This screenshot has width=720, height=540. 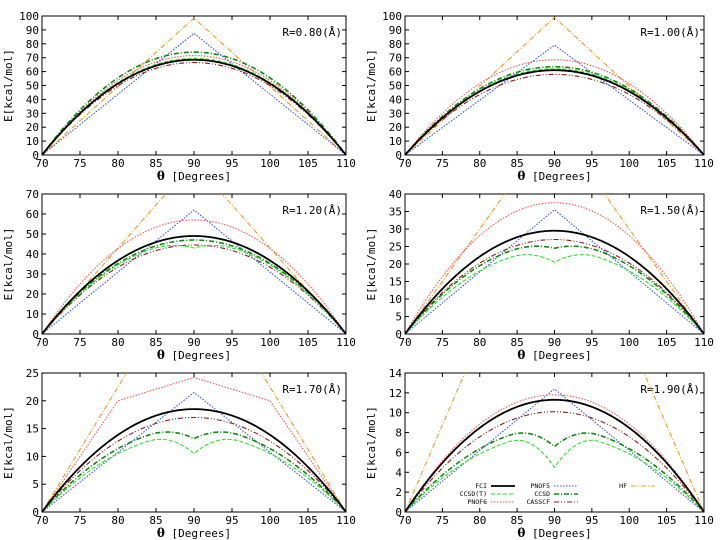 What do you see at coordinates (542, 494) in the screenshot?
I see `legend-label: CCSD` at bounding box center [542, 494].